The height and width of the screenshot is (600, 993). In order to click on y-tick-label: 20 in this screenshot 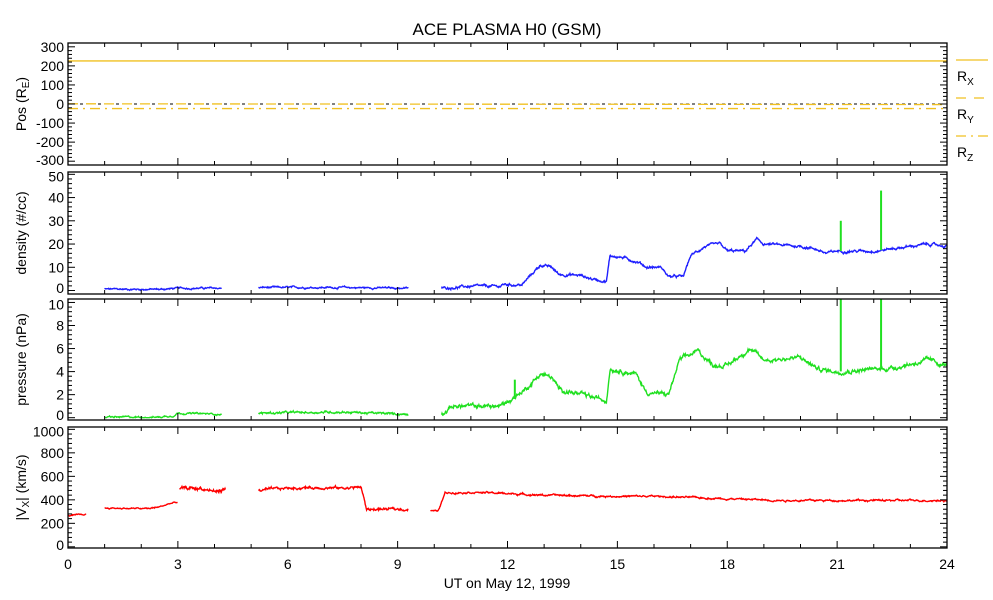, I will do `click(56, 244)`.